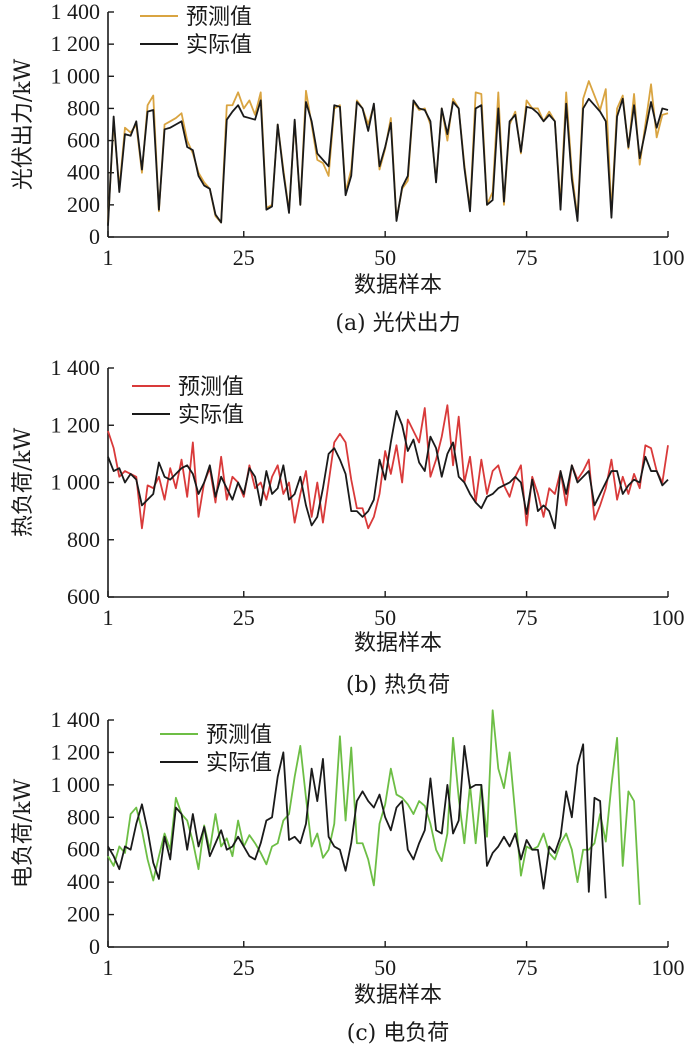 The image size is (700, 1055). I want to click on y-axis-label: 电负荷/kW, so click(23, 833).